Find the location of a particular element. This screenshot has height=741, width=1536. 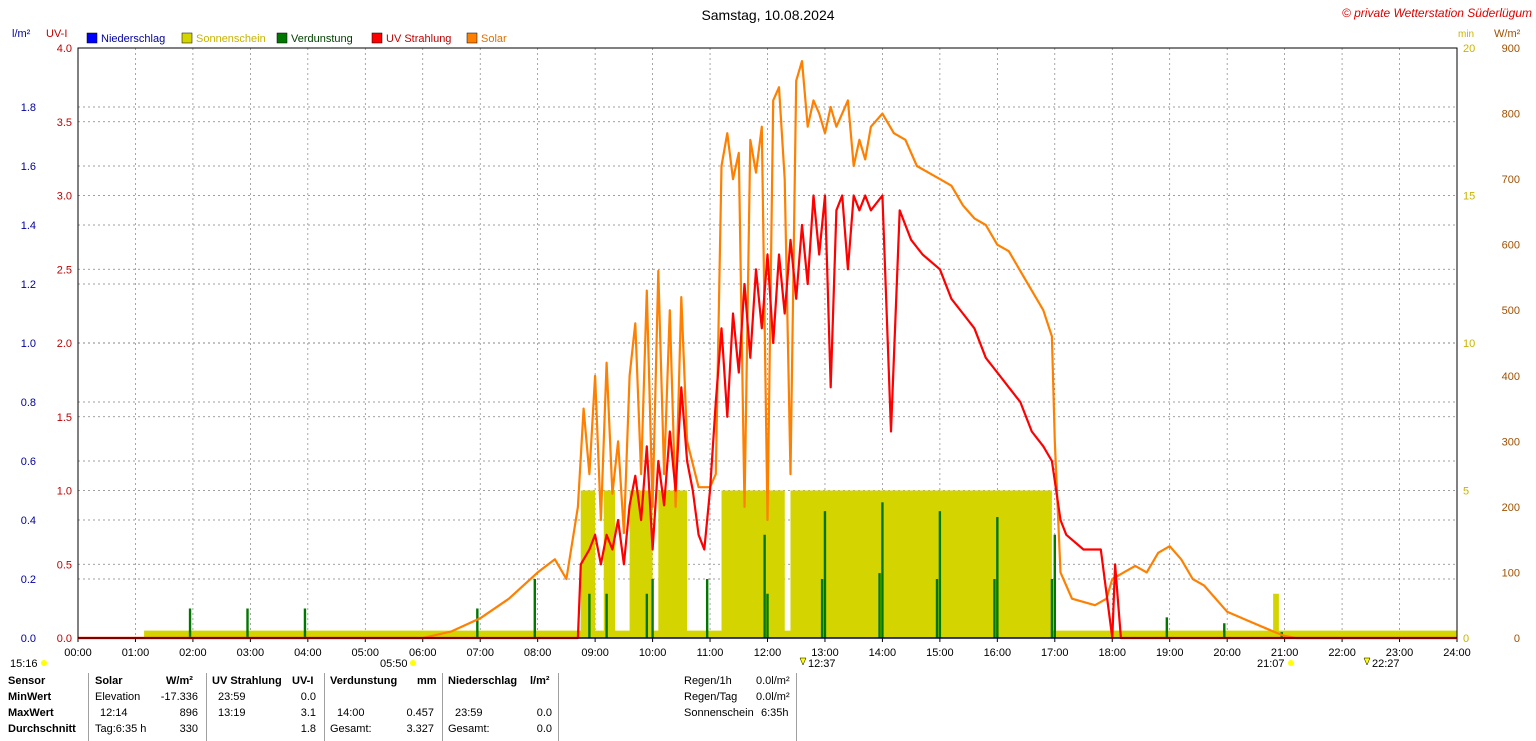

stats-verd-total-label: Gesamt: is located at coordinates (351, 729).